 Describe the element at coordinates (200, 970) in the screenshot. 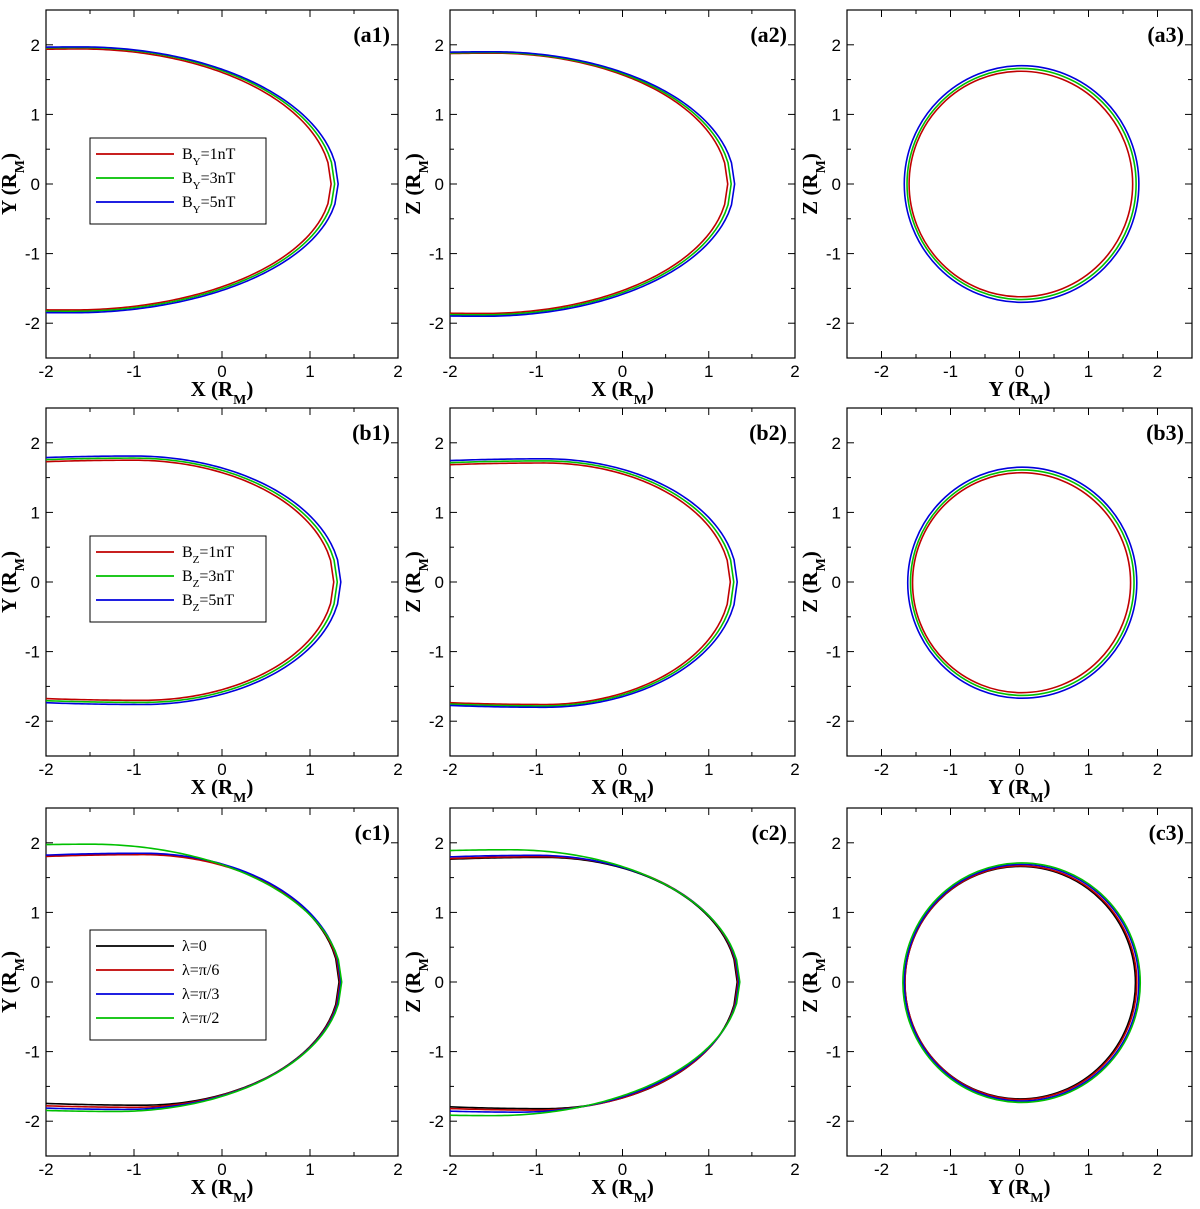

I see `legend-entry: λ=π/6` at that location.